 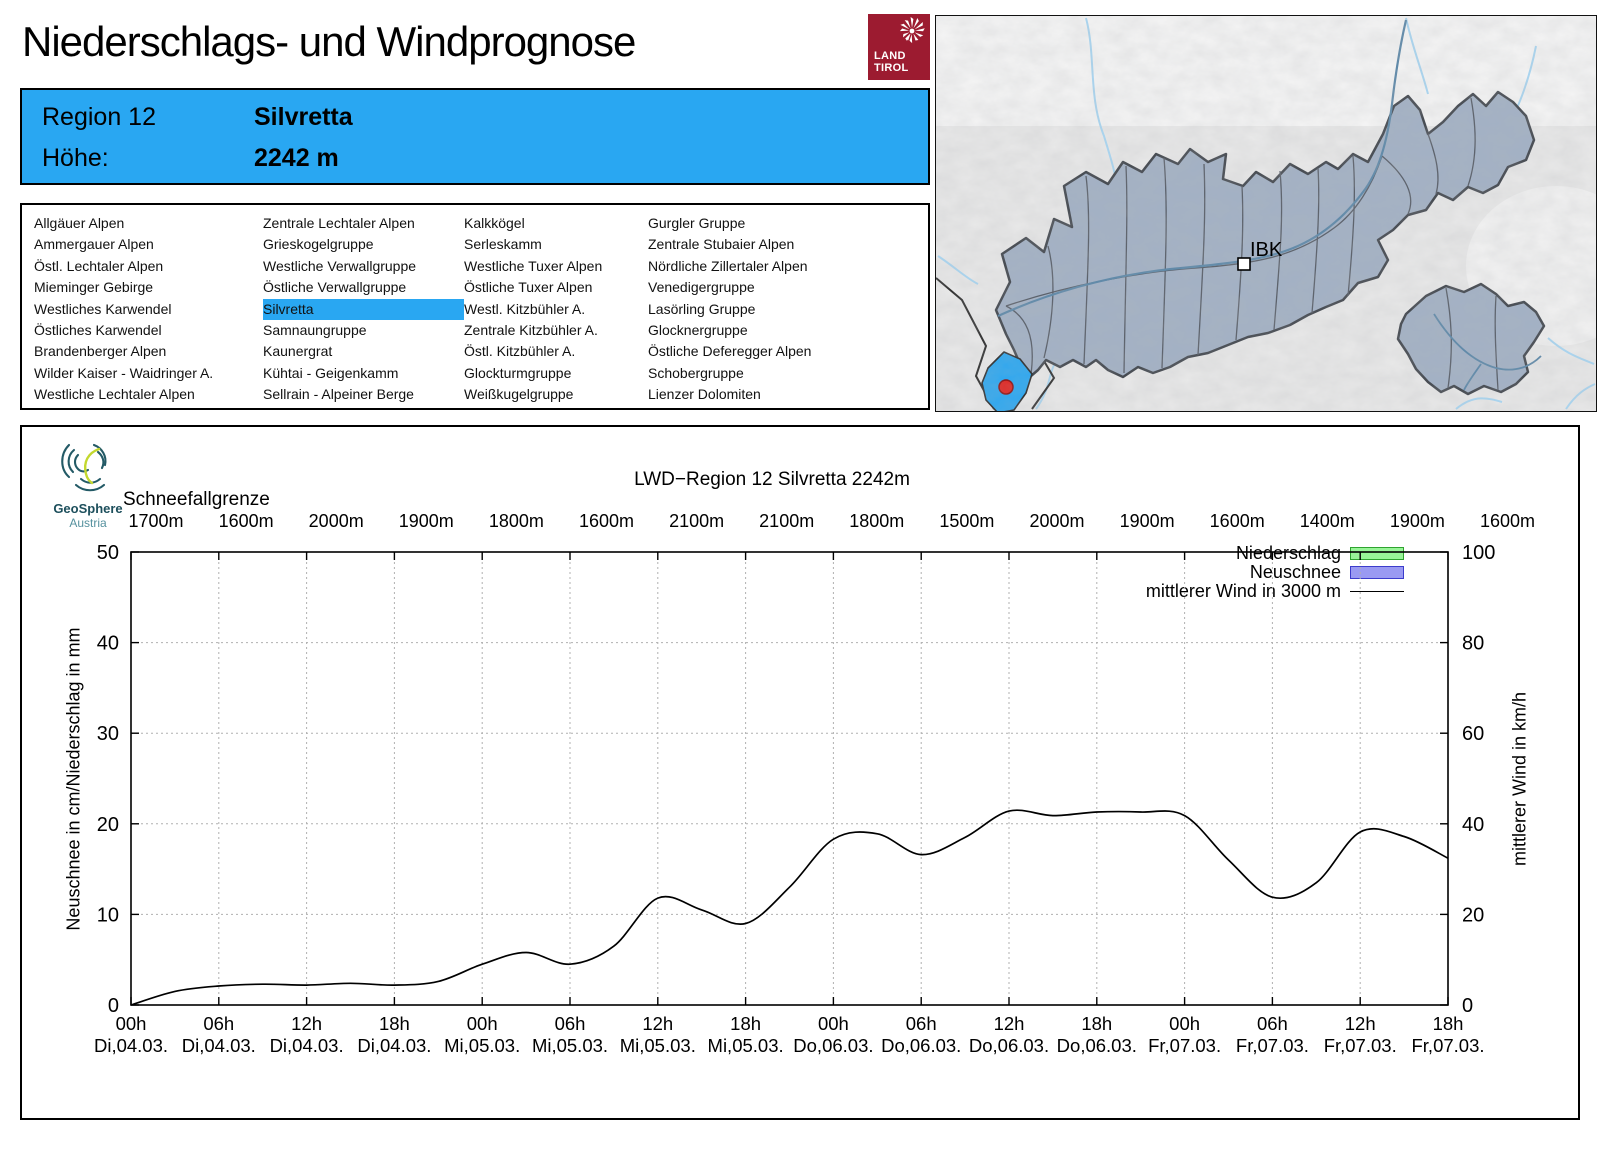 I want to click on geosphere-logo: GeoSphere Austria, so click(x=88, y=486).